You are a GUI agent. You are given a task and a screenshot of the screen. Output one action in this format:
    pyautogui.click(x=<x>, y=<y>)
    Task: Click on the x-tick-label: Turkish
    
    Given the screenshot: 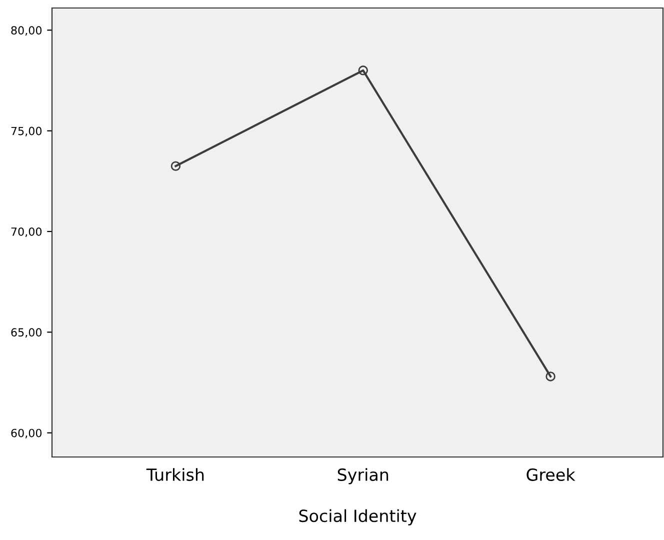 What is the action you would take?
    pyautogui.click(x=175, y=475)
    